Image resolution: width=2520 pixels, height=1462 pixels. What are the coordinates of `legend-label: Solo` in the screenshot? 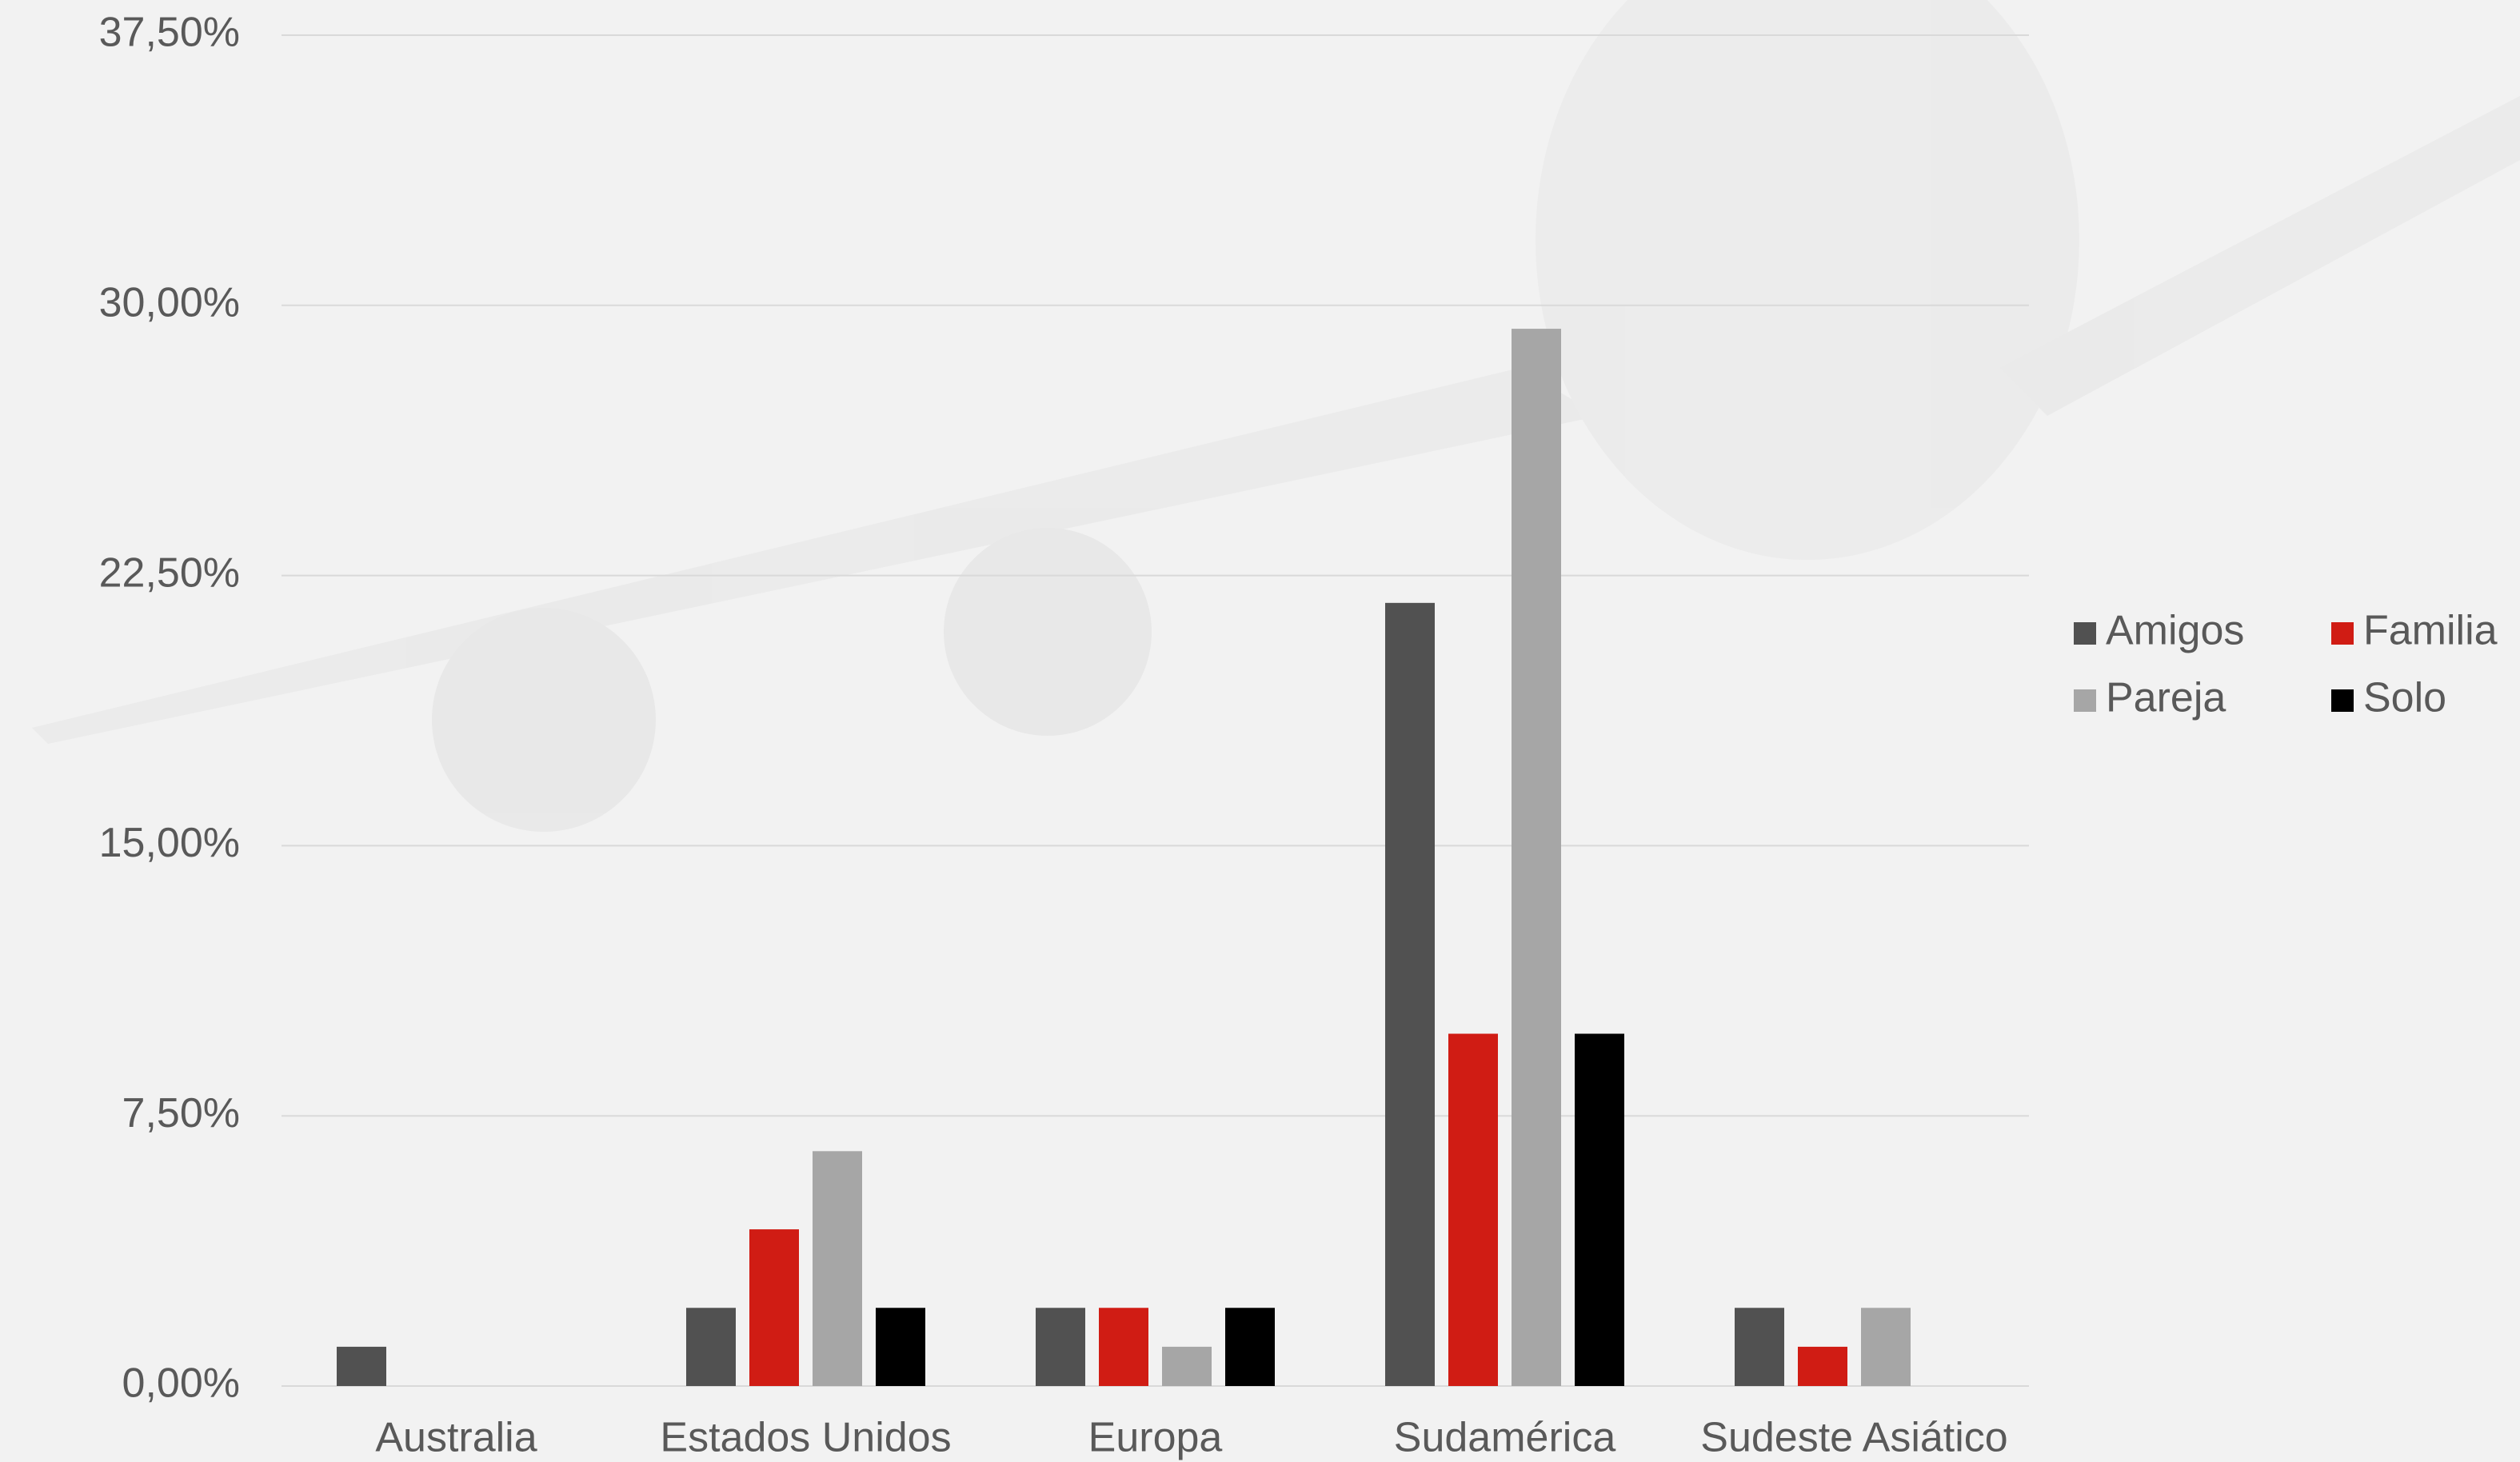 It's located at (2405, 698).